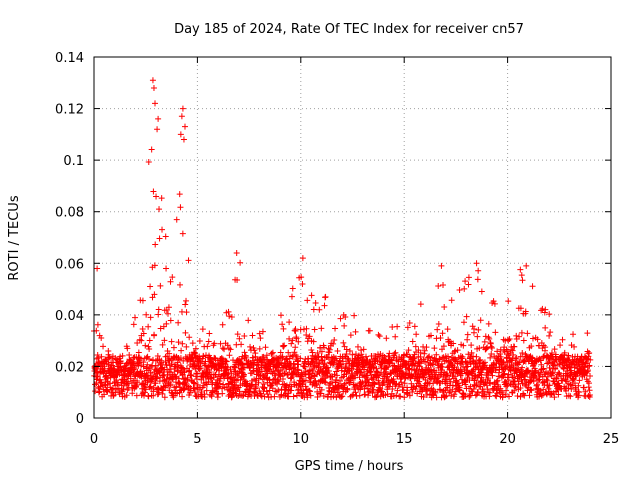  I want to click on x-tick-label: 10, so click(301, 439).